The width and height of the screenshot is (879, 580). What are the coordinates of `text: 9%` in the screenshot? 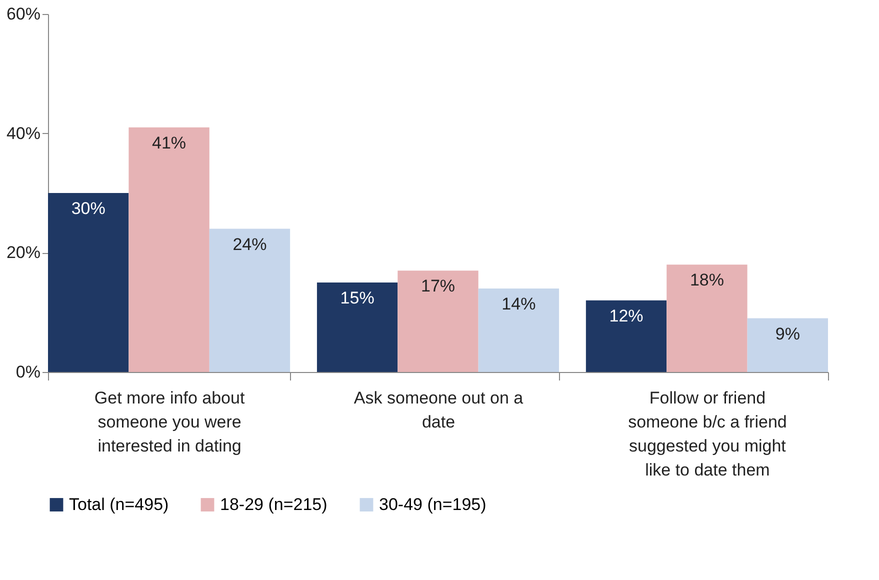 It's located at (787, 334).